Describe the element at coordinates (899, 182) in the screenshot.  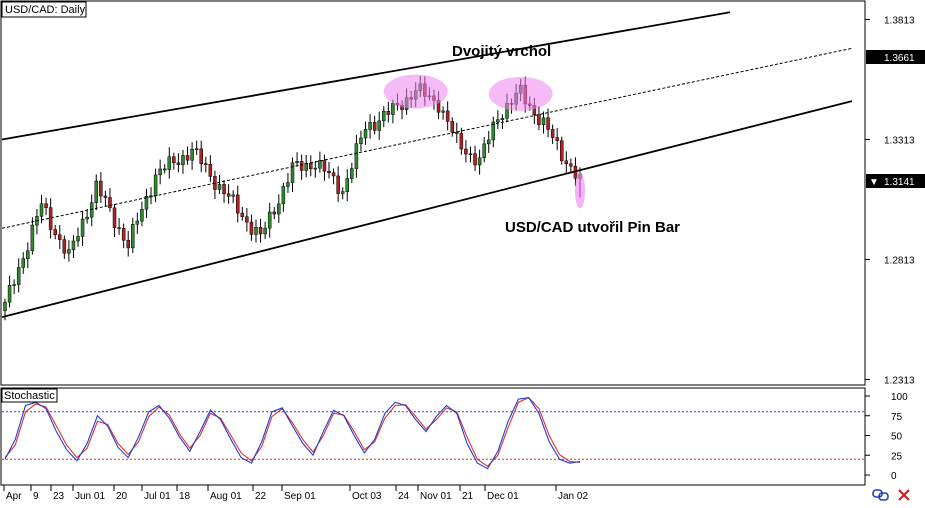
I see `price-box-current-label: 1.3141` at that location.